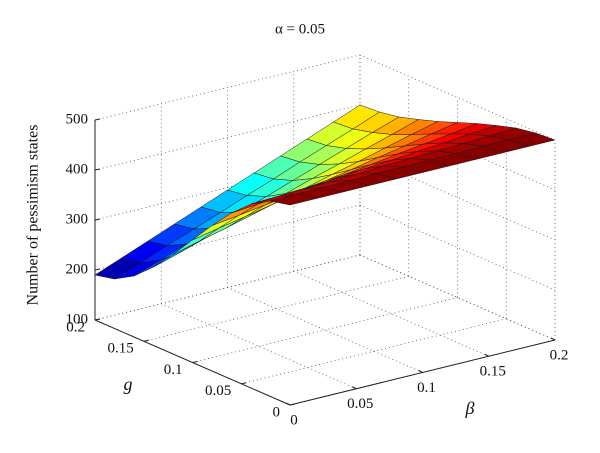  I want to click on y-tick-label: 0.2, so click(75, 327).